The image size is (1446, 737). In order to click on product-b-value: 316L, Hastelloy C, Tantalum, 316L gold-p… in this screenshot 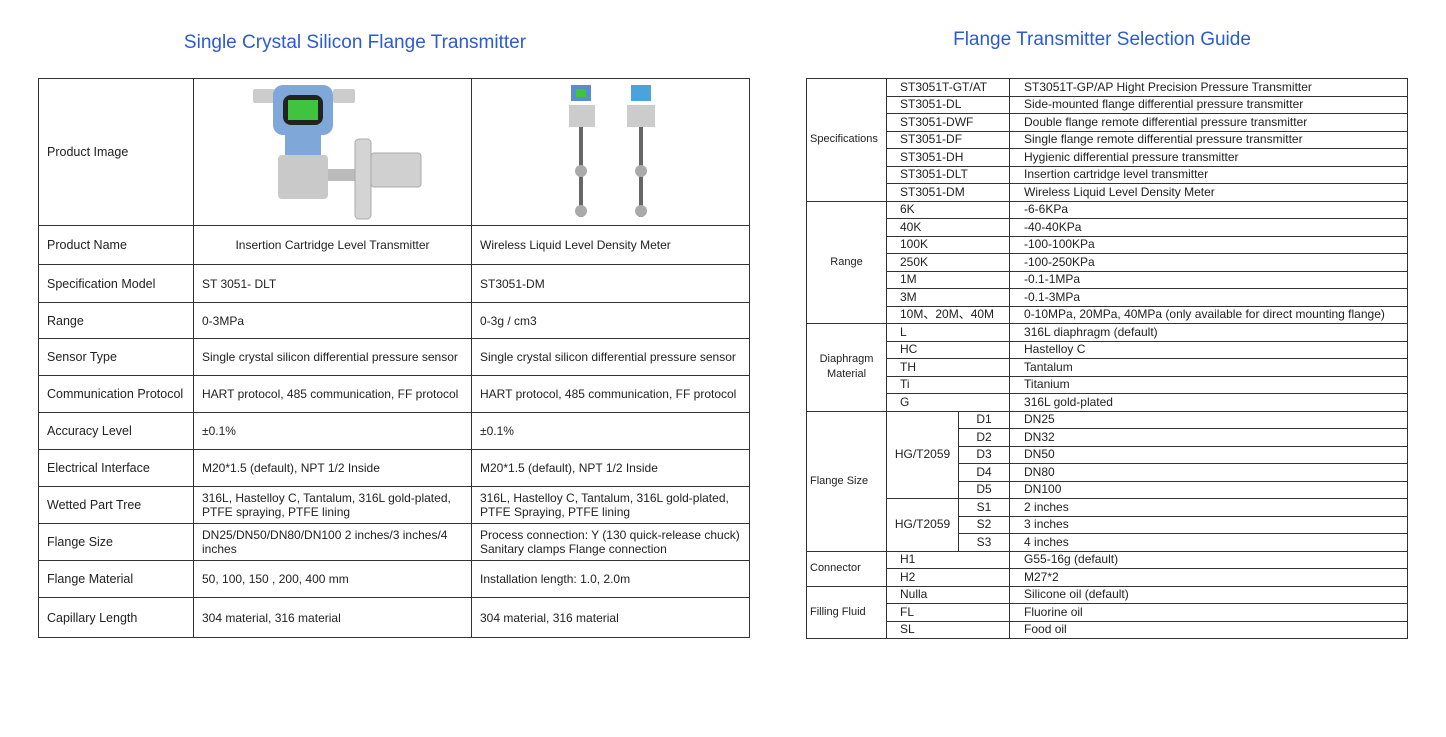, I will do `click(610, 505)`.